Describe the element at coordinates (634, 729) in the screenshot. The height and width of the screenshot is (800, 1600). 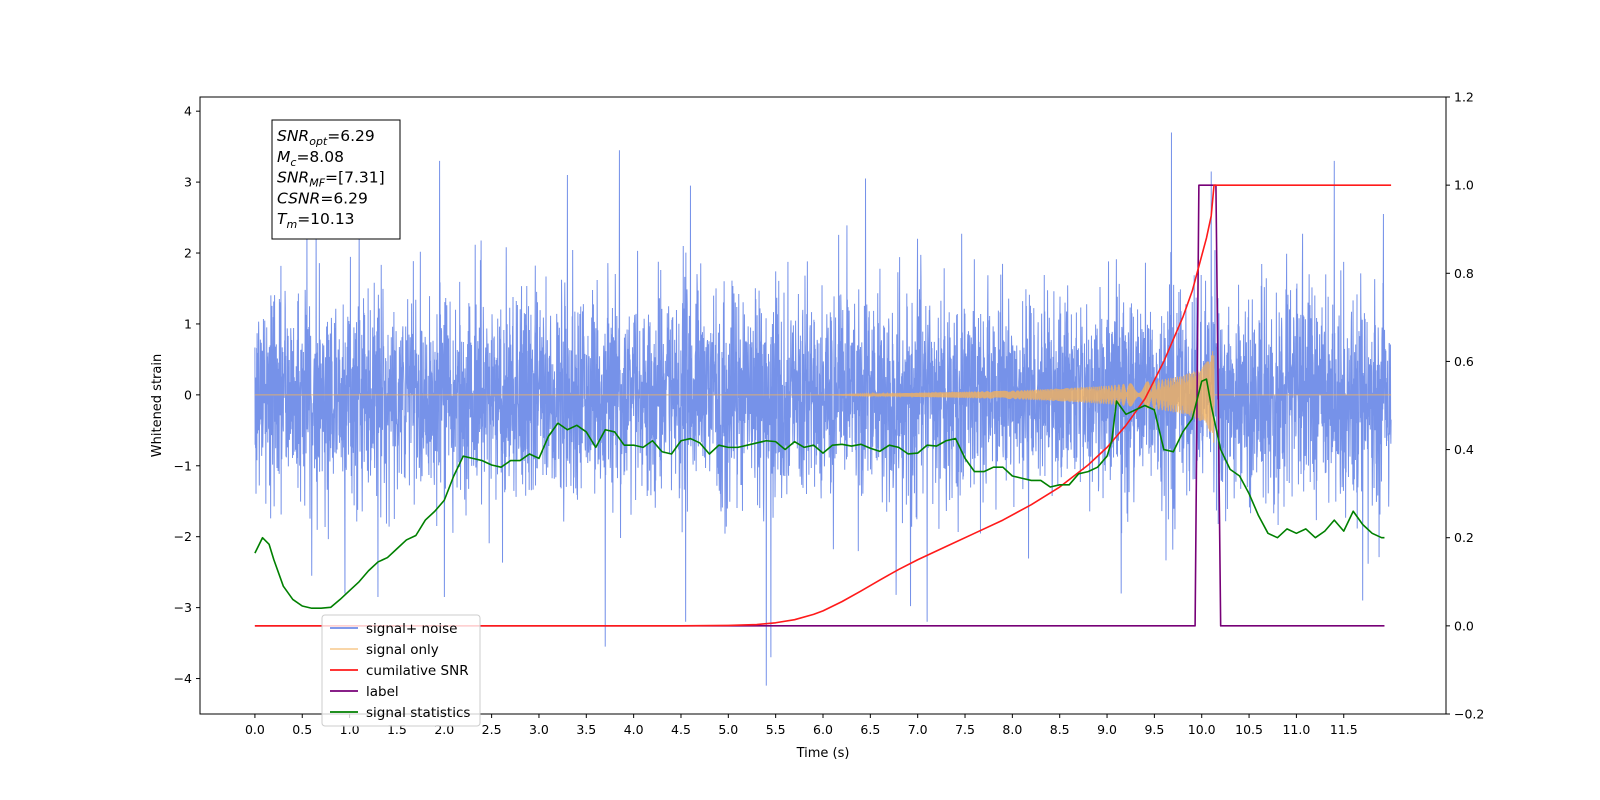
I see `x-tick-label: 4.0` at that location.